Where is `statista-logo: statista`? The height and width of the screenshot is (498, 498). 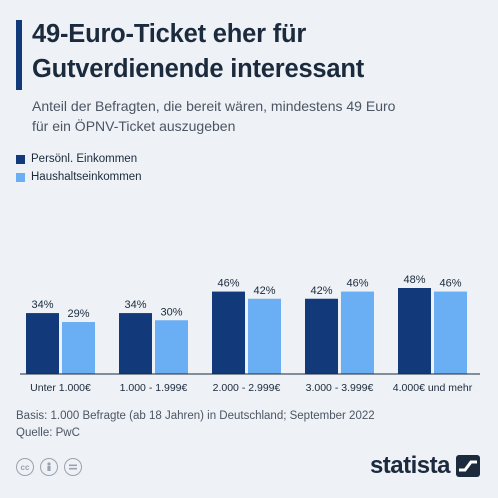 statista-logo: statista is located at coordinates (425, 466).